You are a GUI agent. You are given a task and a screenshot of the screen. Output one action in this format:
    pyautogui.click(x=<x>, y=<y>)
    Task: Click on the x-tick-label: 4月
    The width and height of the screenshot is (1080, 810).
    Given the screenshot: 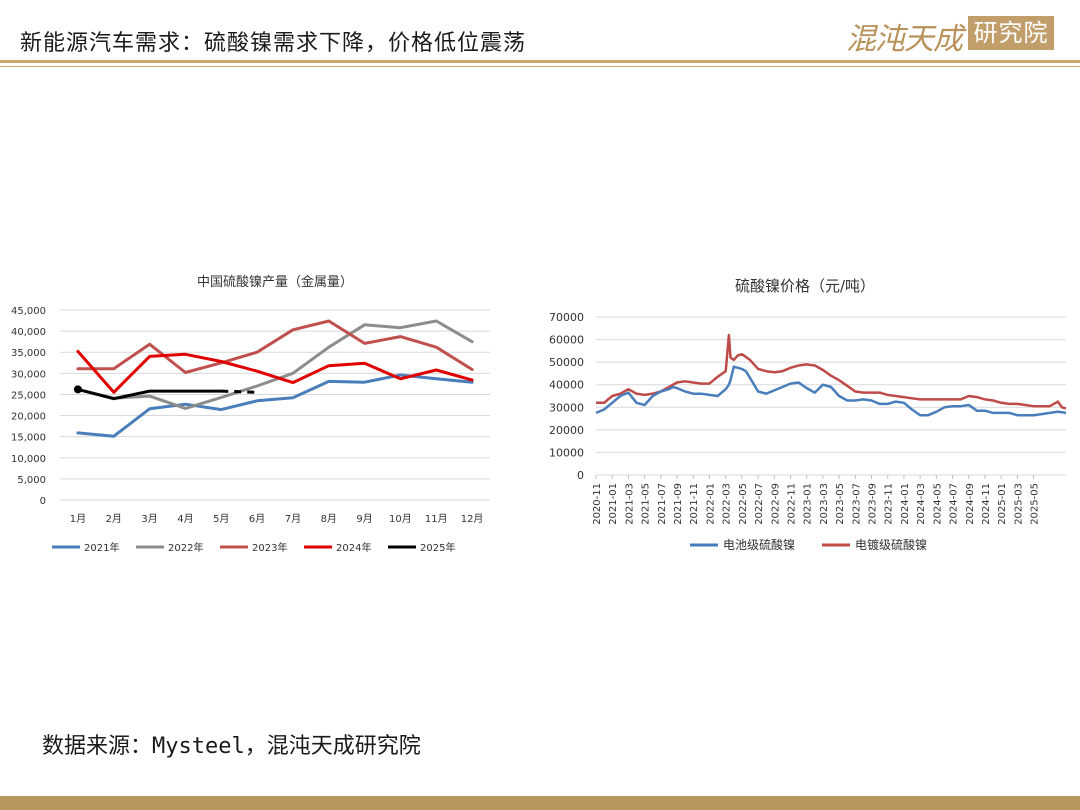 What is the action you would take?
    pyautogui.click(x=185, y=519)
    